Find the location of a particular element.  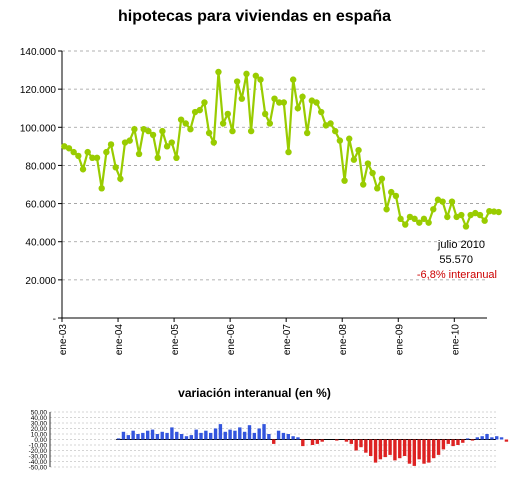

bar-y-tick-label: -50,00 is located at coordinates (38, 468).